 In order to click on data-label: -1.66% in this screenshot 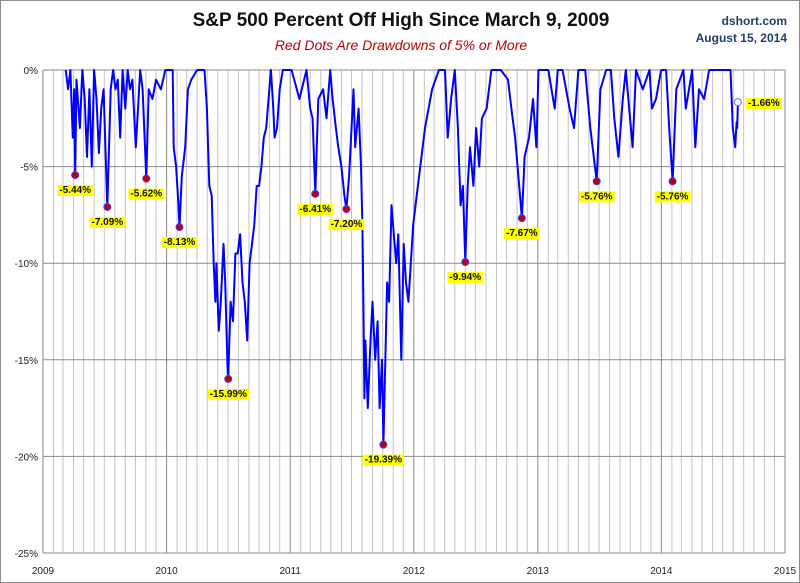, I will do `click(764, 103)`.